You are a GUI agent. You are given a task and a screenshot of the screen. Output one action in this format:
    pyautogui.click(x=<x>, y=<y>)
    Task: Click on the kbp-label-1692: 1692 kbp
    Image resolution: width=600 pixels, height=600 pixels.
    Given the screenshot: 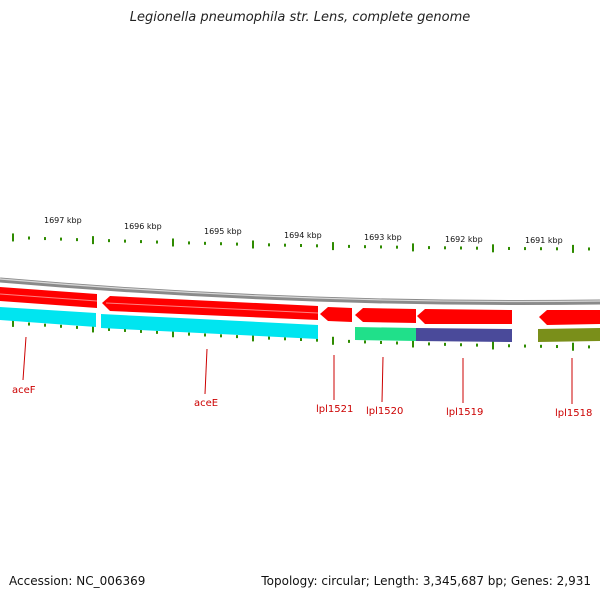 What is the action you would take?
    pyautogui.click(x=464, y=239)
    